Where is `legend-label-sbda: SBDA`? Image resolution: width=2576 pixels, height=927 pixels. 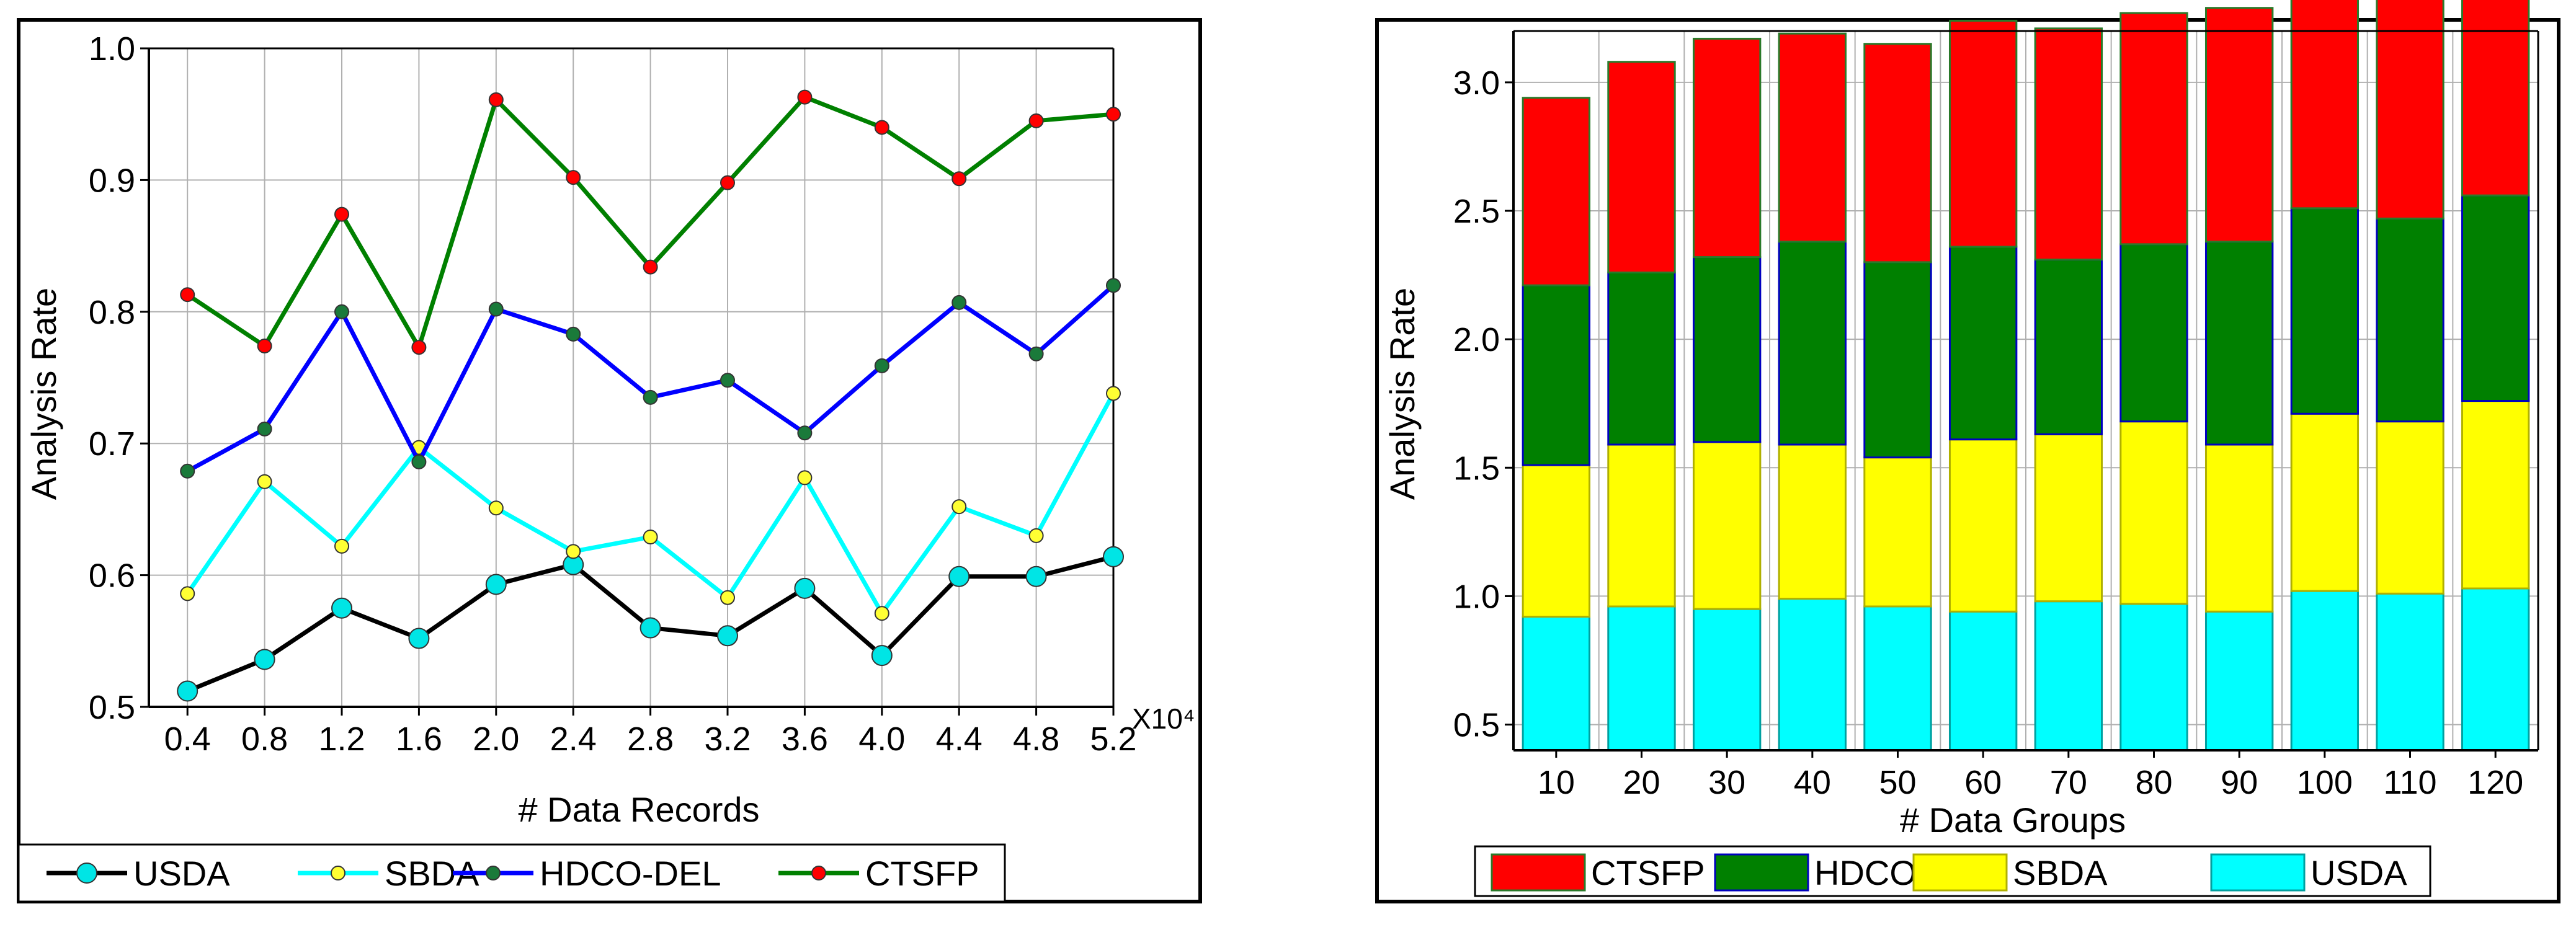 legend-label-sbda: SBDA is located at coordinates (2060, 872).